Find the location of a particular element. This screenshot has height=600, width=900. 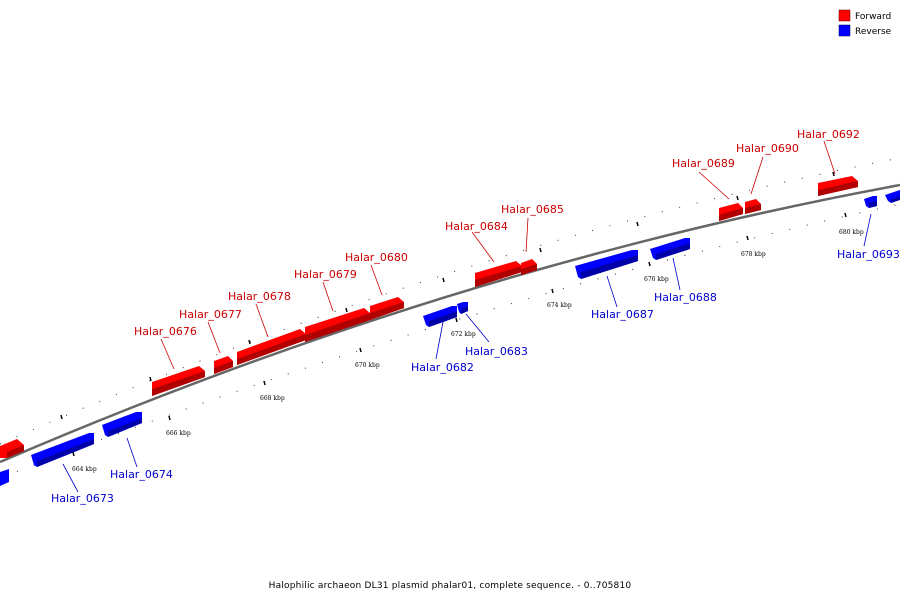

tick-label: 678 kbp is located at coordinates (753, 254).